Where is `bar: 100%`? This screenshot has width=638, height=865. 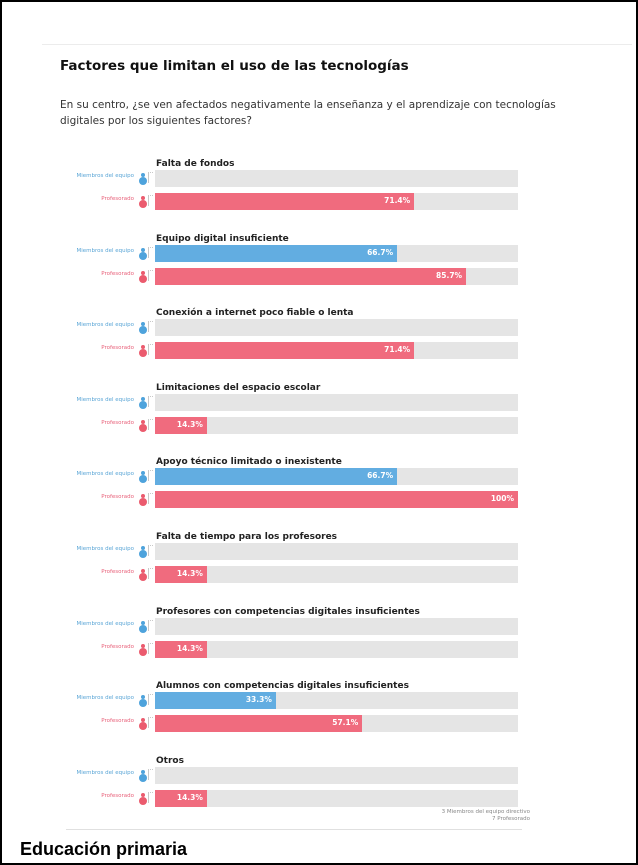
bar: 100% is located at coordinates (336, 500).